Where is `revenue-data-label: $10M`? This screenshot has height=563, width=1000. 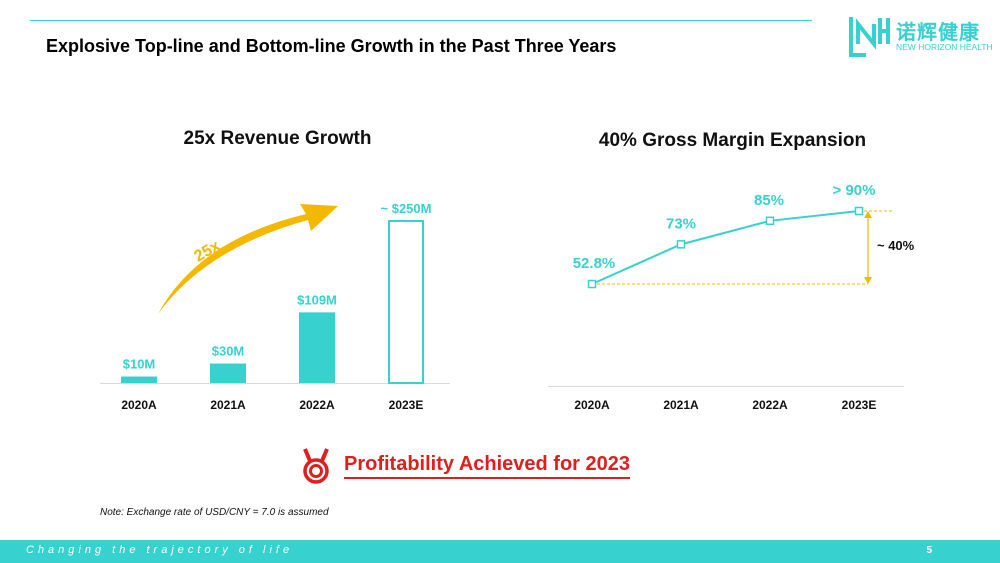 revenue-data-label: $10M is located at coordinates (139, 364).